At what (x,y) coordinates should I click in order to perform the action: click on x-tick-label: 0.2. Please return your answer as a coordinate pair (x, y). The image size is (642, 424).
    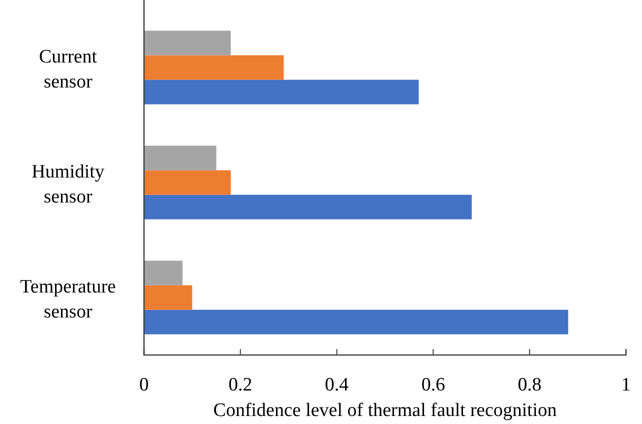
    Looking at the image, I should click on (240, 385).